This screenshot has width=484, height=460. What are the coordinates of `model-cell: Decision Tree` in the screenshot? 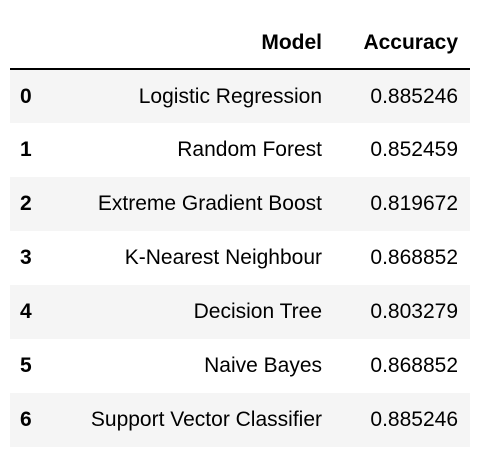 It's located at (257, 311).